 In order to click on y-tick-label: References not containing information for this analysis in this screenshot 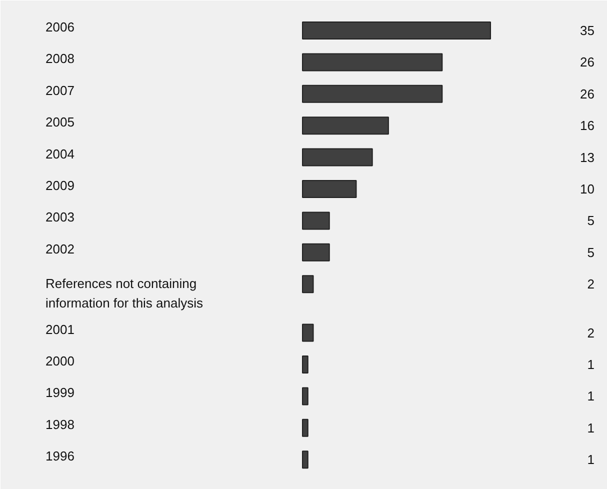, I will do `click(125, 293)`.